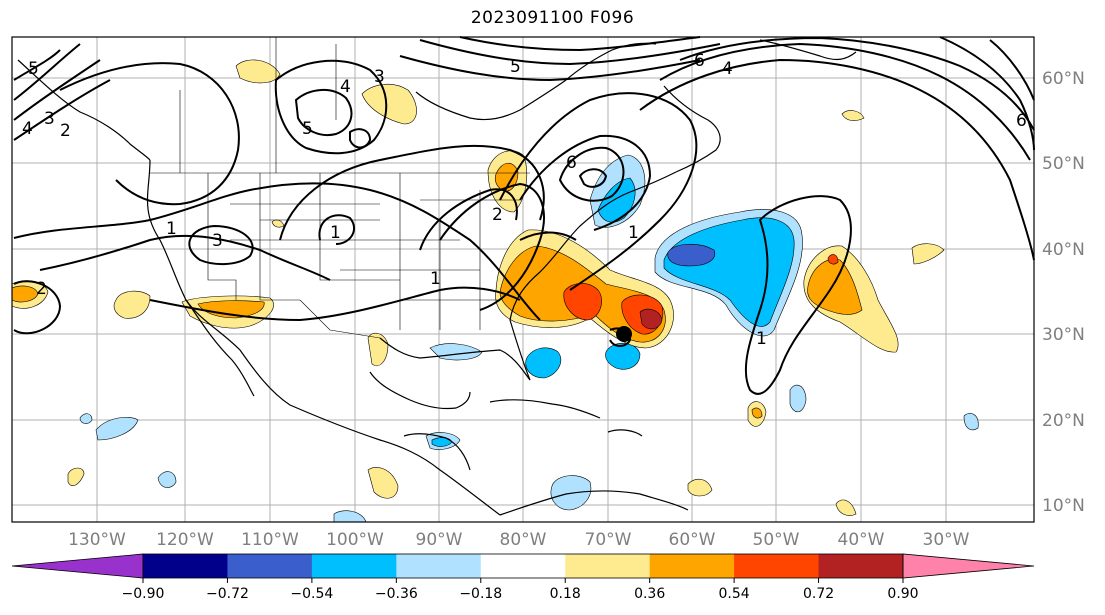  Describe the element at coordinates (270, 540) in the screenshot. I see `lon-tick-label: 110°W` at that location.